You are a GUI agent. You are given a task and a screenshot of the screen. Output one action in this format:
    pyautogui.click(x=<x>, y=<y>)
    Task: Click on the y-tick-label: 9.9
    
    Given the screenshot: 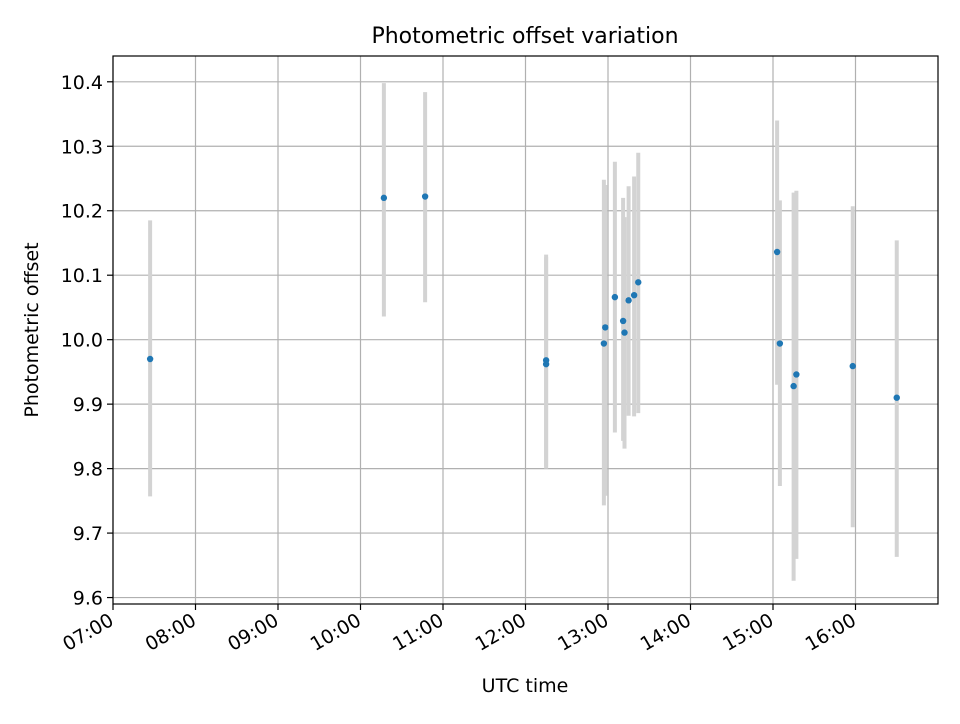 What is the action you would take?
    pyautogui.click(x=88, y=405)
    